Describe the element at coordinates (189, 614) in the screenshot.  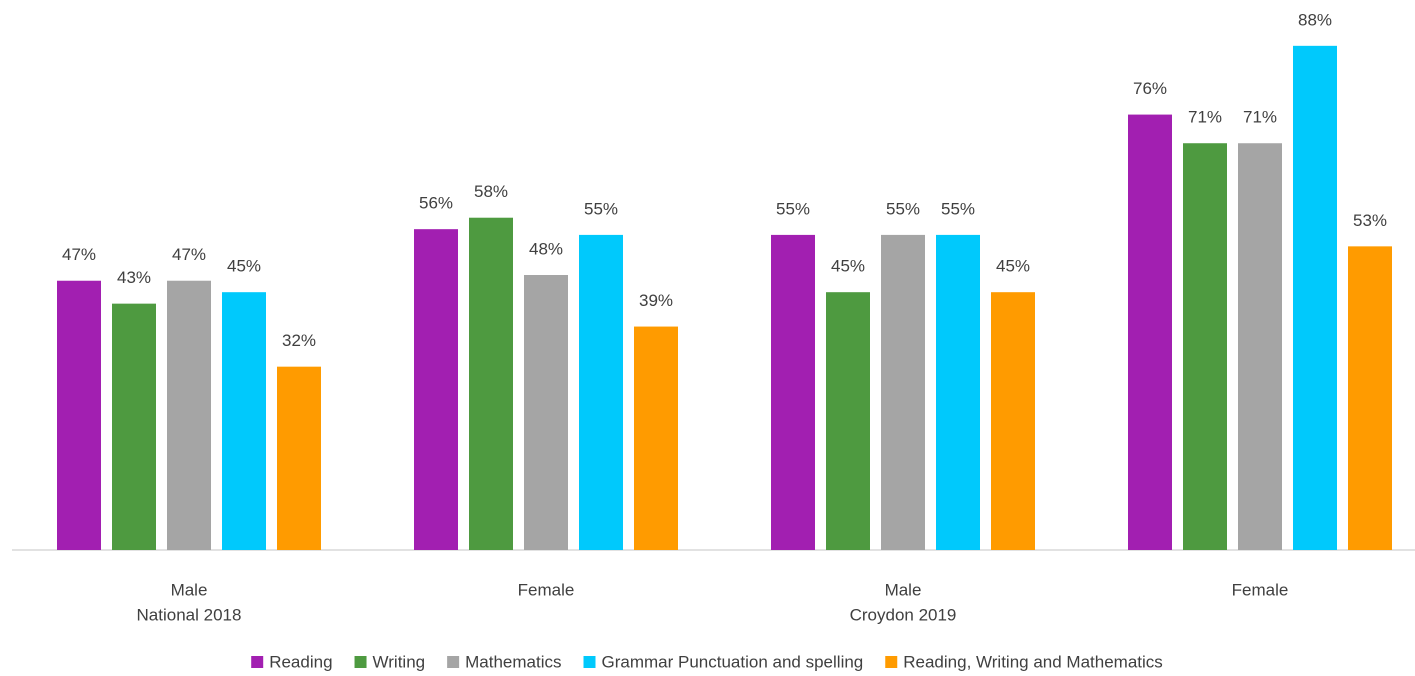
I see `group-label: National 2018` at that location.